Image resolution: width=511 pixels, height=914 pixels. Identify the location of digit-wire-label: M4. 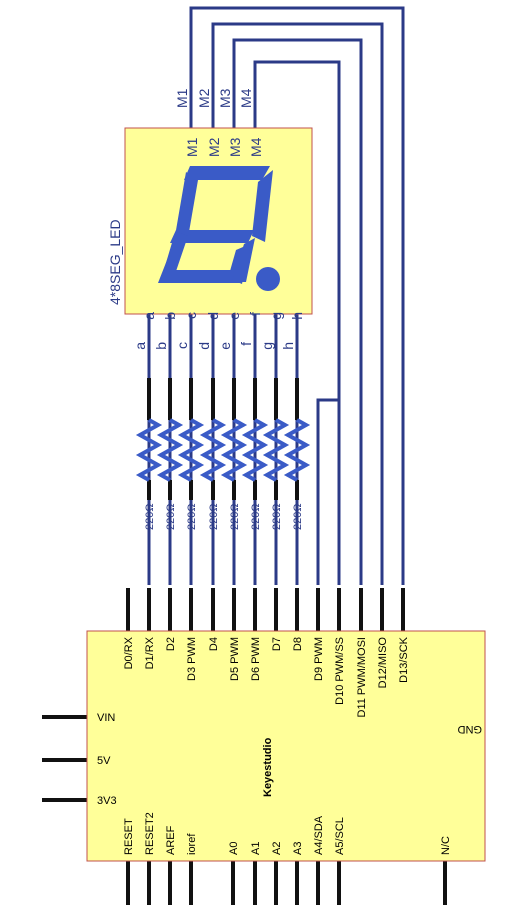
(246, 98).